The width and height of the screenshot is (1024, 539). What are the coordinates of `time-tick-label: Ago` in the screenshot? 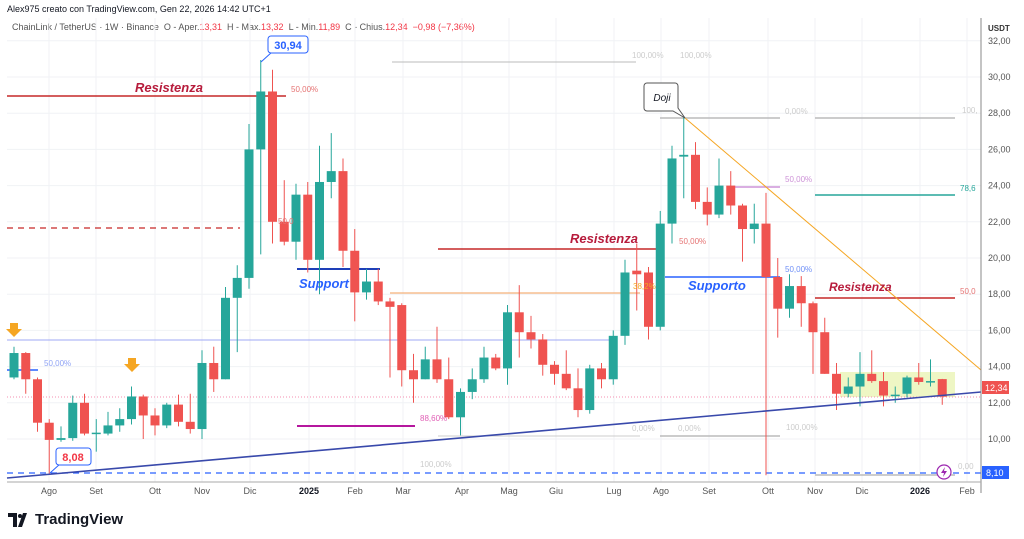 It's located at (661, 491).